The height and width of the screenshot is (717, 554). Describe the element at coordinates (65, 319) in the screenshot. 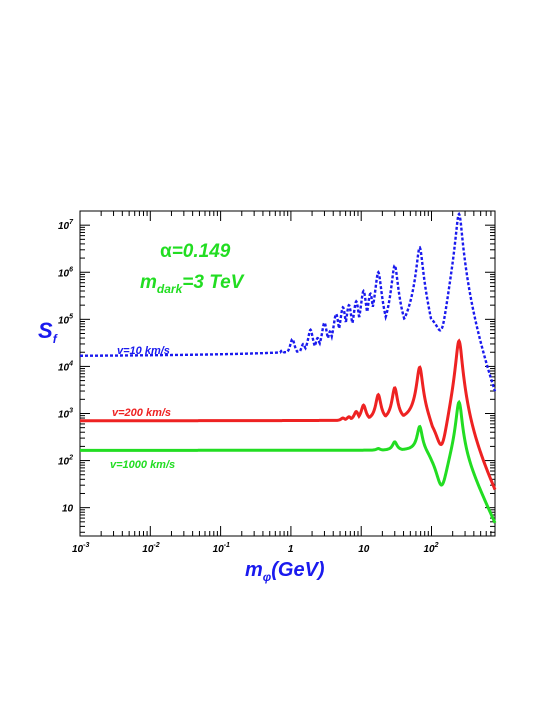

I see `y-tick-label: 10⁵` at that location.